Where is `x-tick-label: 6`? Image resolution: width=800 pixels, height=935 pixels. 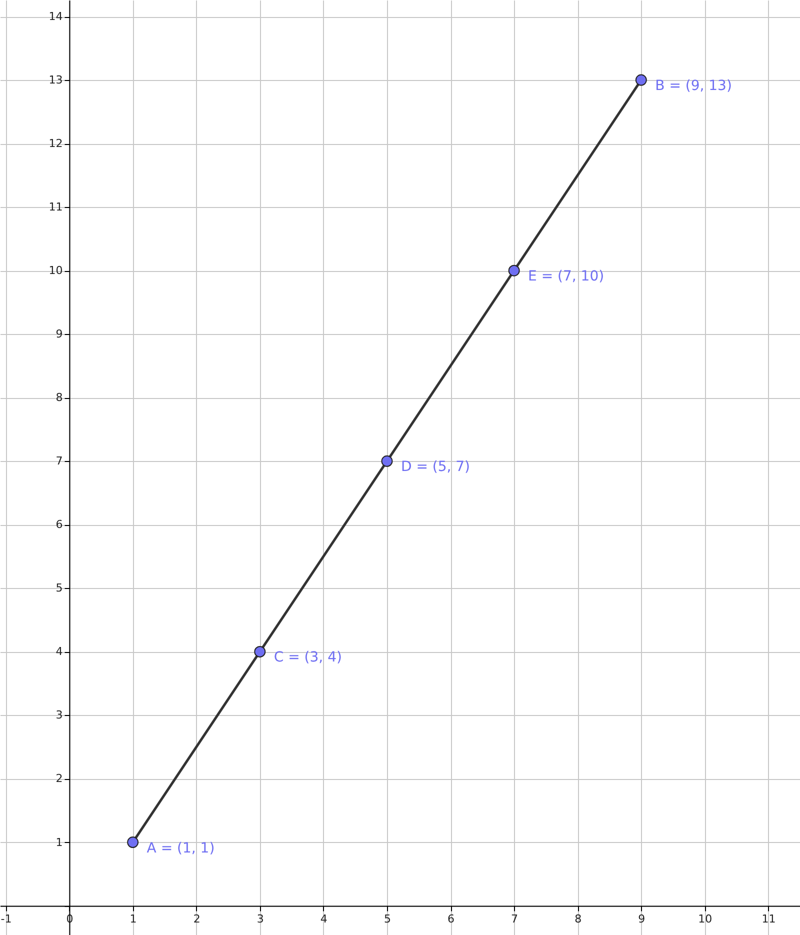 x-tick-label: 6 is located at coordinates (451, 919).